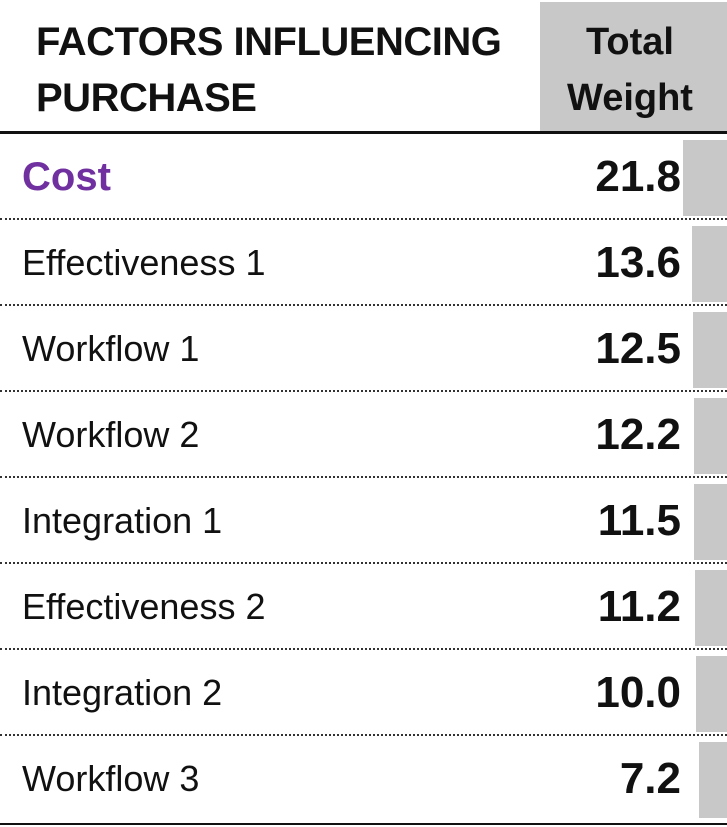 The image size is (727, 827). What do you see at coordinates (363, 263) in the screenshot?
I see `table-row: Effectiveness 1 13.6` at bounding box center [363, 263].